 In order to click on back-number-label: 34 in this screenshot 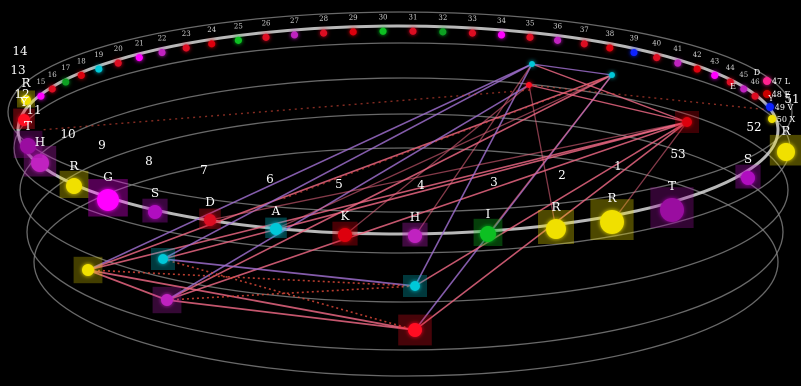, I will do `click(501, 21)`.